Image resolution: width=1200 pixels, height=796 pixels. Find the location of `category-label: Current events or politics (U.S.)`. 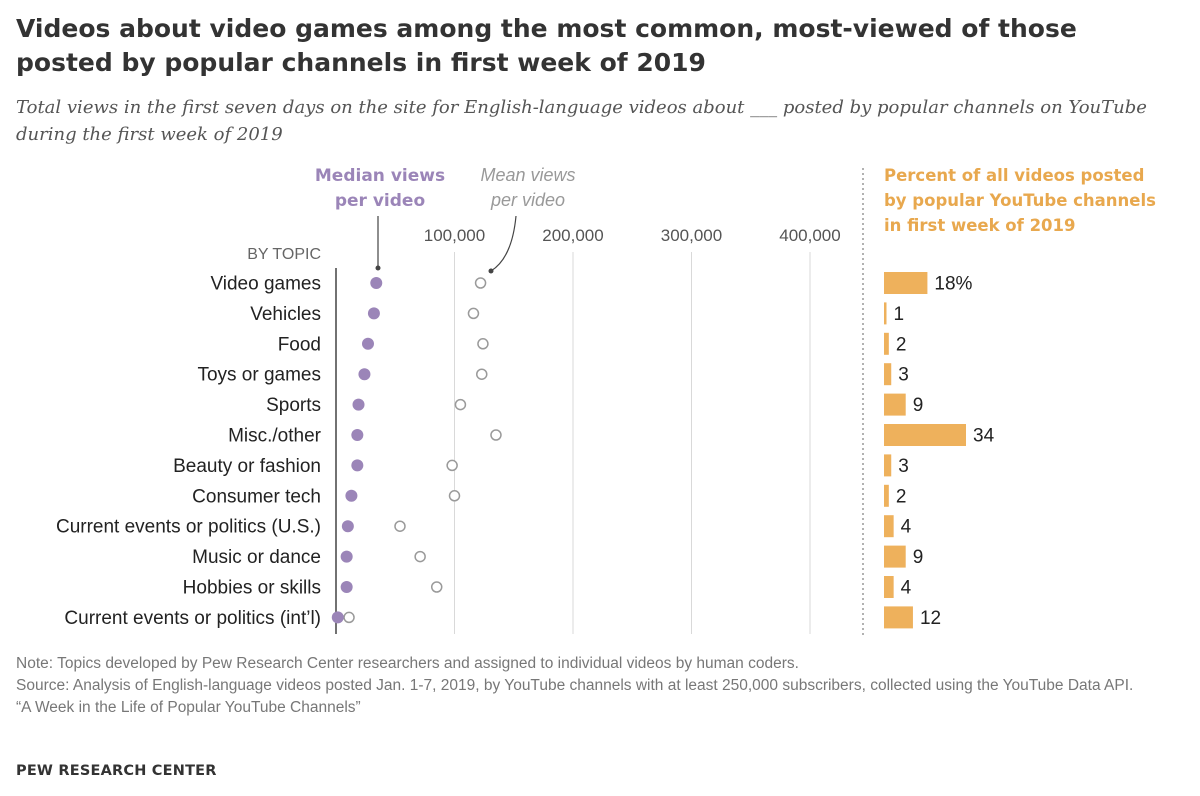

category-label: Current events or politics (U.S.) is located at coordinates (188, 527).